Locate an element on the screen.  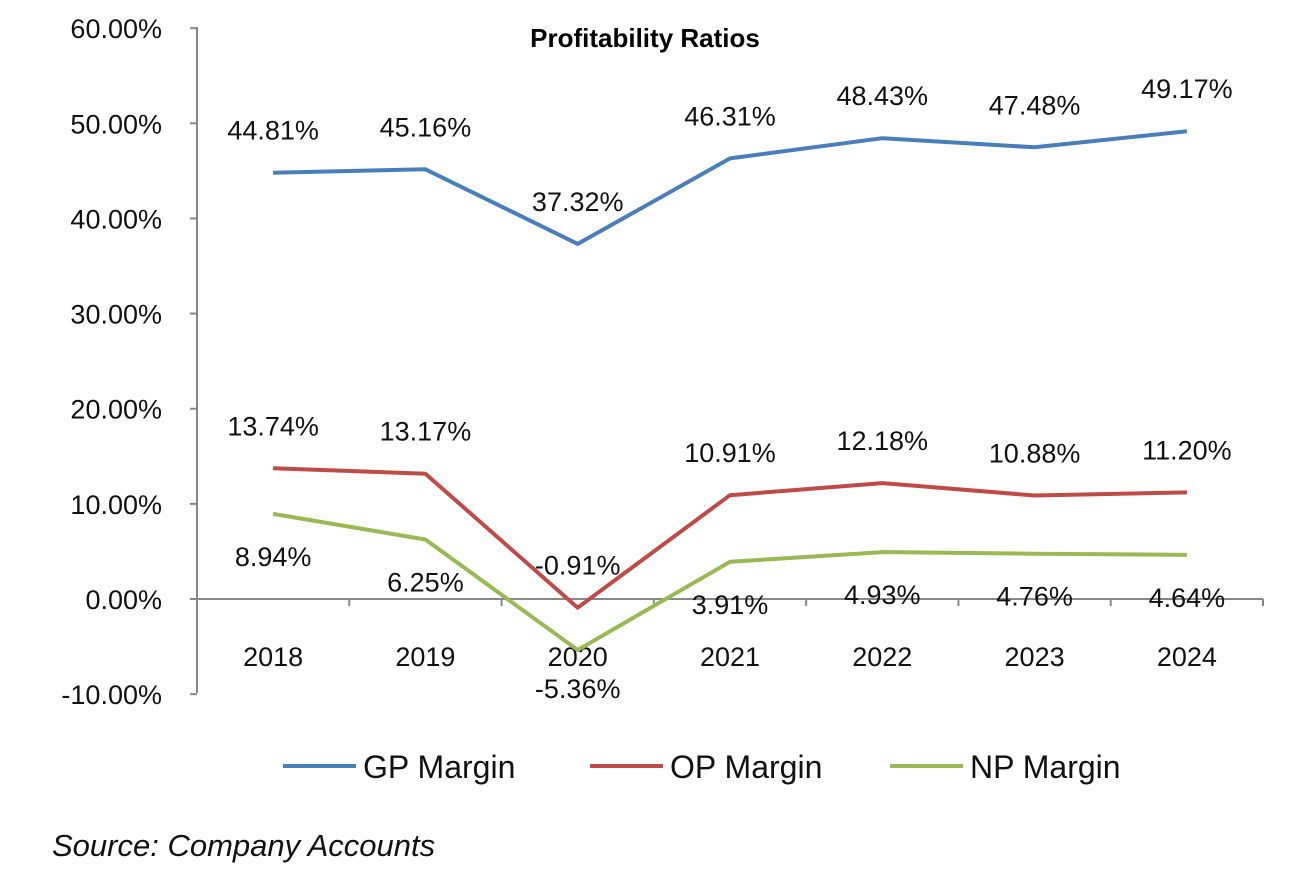
data-label: 3.91% is located at coordinates (730, 605).